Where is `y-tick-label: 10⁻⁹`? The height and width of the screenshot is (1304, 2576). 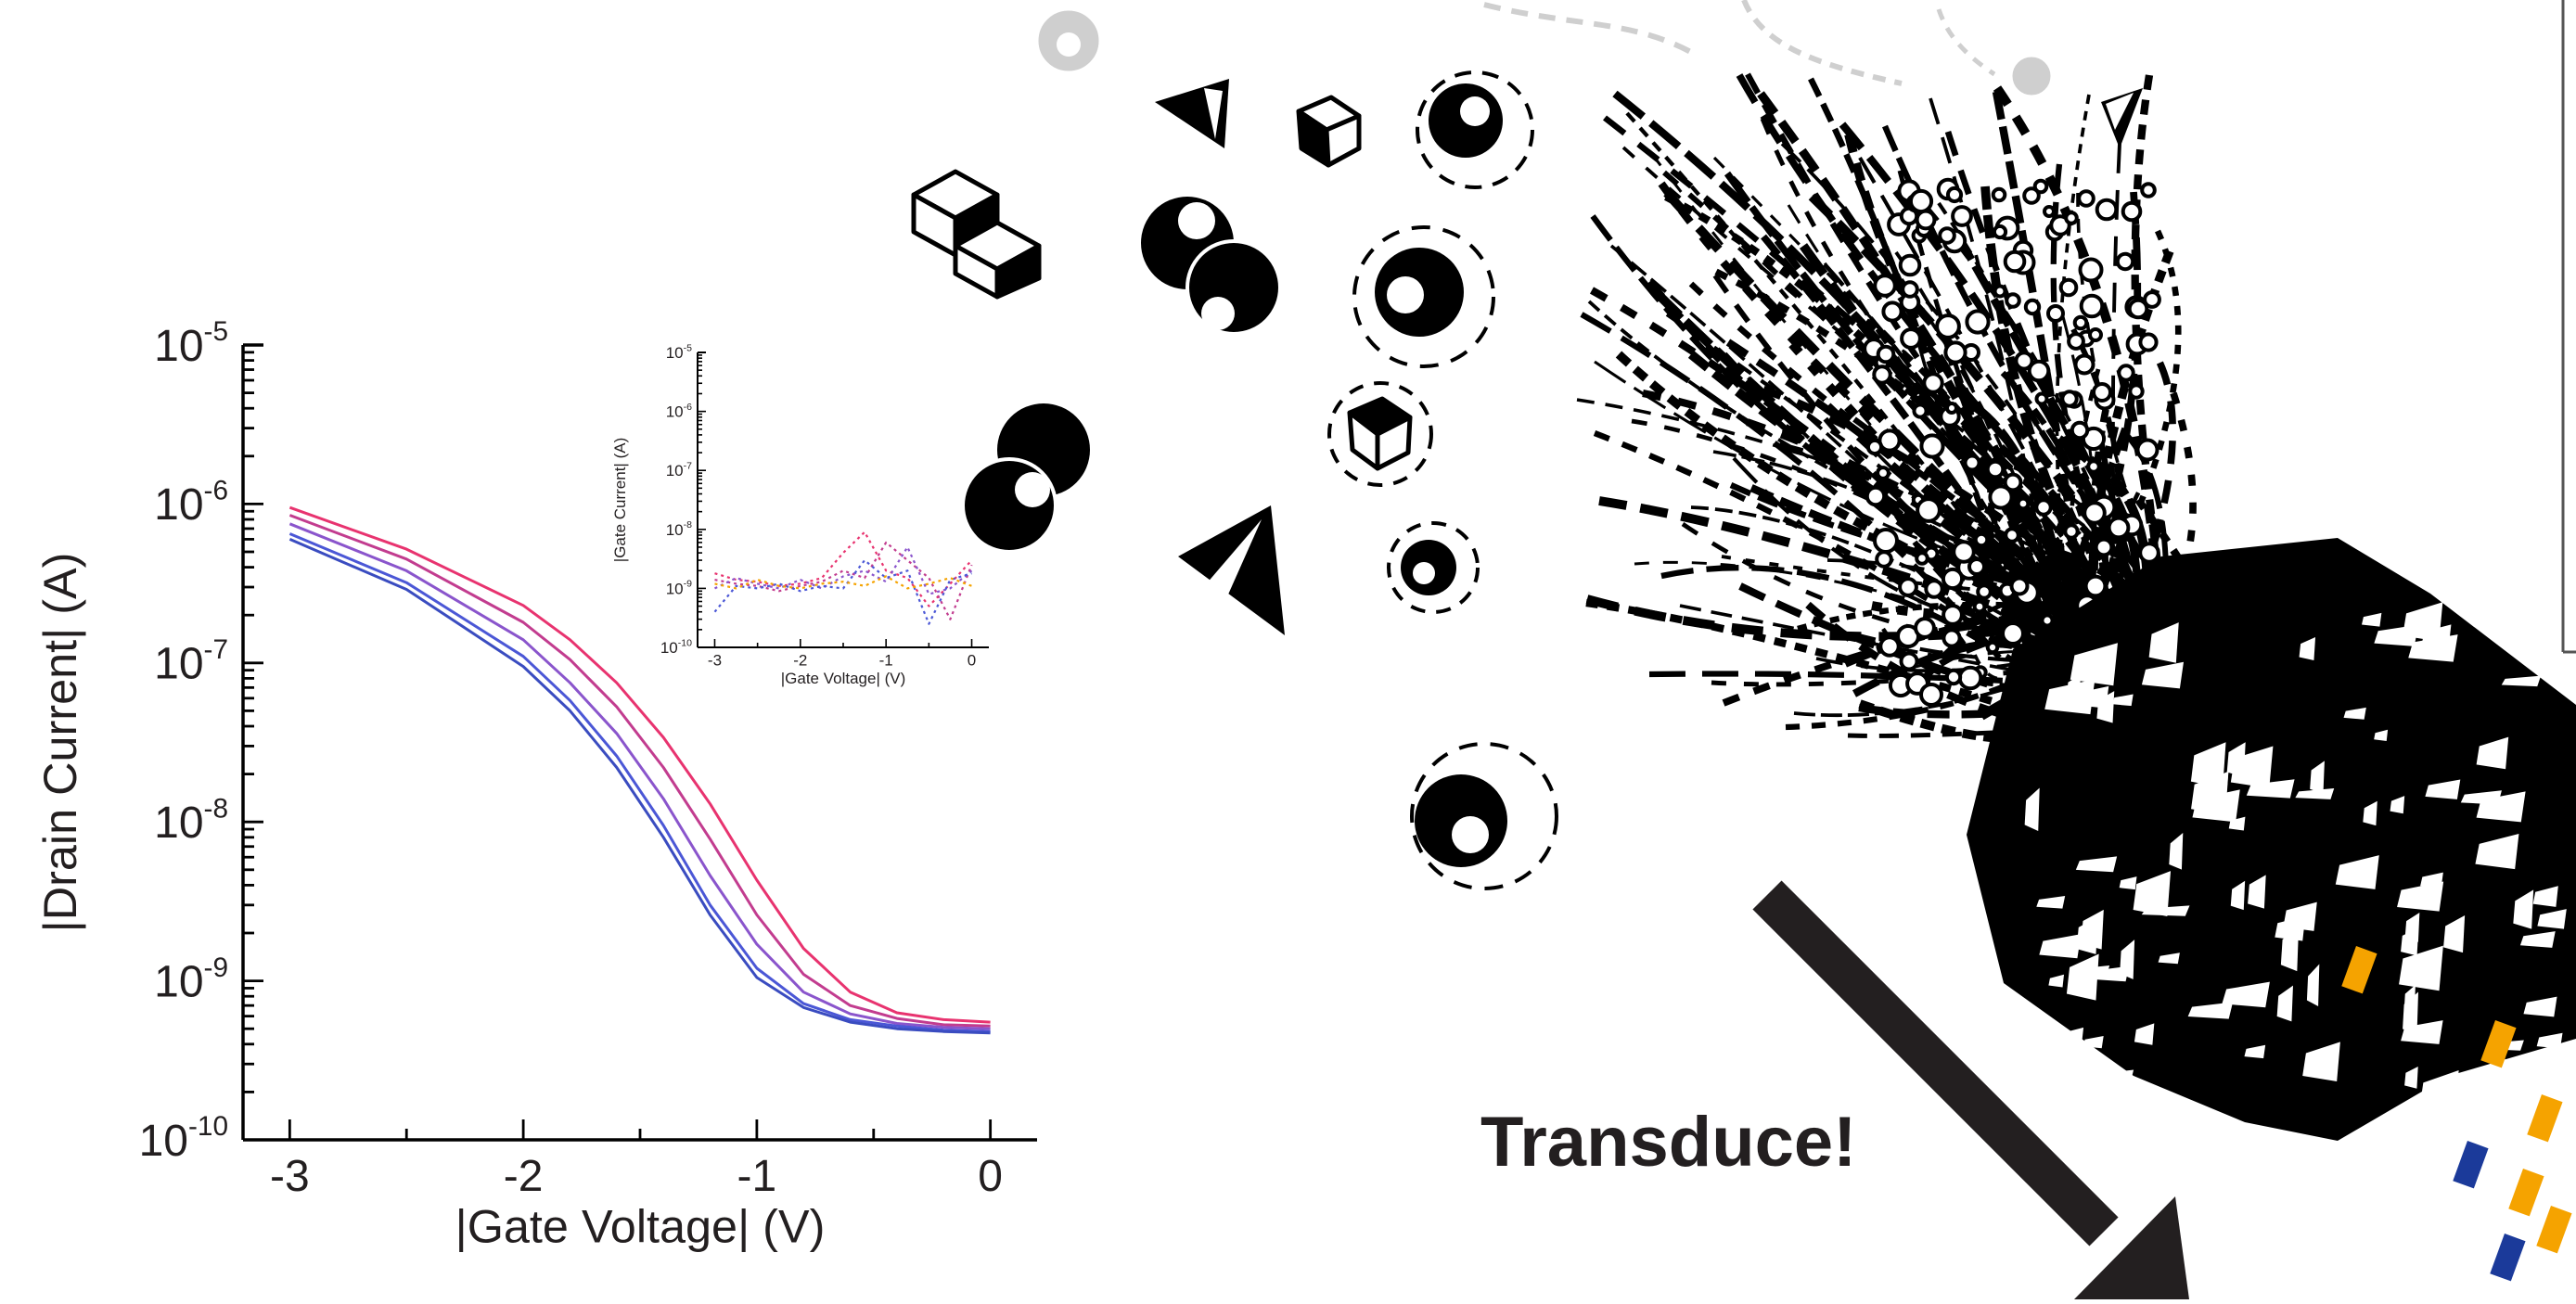
y-tick-label: 10⁻⁹ is located at coordinates (679, 588).